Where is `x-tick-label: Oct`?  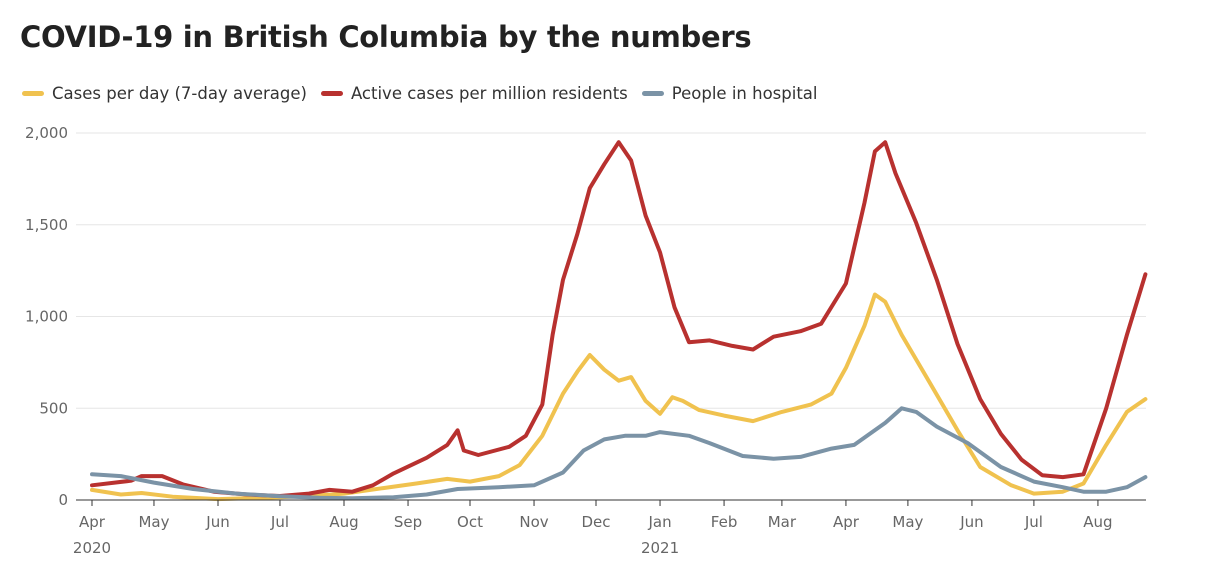
x-tick-label: Oct is located at coordinates (470, 522).